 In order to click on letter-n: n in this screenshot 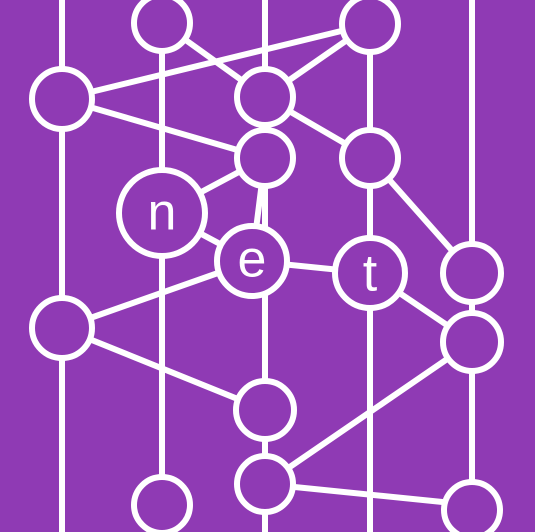, I will do `click(162, 213)`.